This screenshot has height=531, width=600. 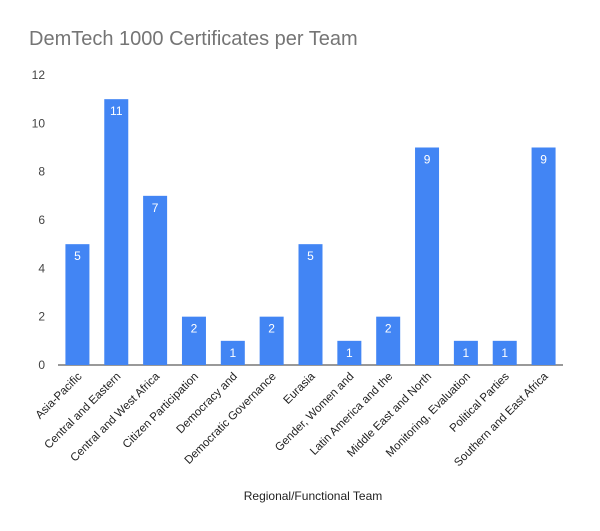 I want to click on category-label: Central and Eastern, so click(x=83, y=411).